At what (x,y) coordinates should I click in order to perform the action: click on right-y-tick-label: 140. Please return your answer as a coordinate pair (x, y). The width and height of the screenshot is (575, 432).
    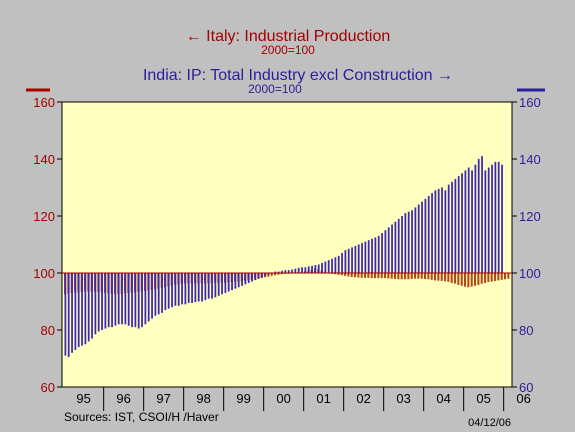
    Looking at the image, I should click on (530, 159).